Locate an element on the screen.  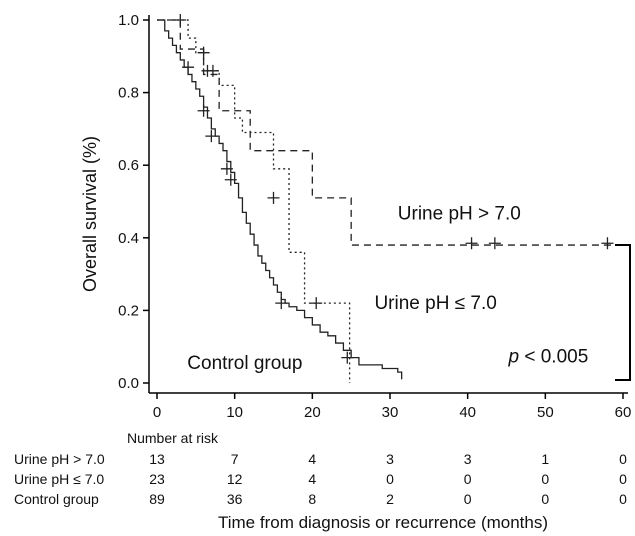
risk-table-title: Number at risk is located at coordinates (173, 438).